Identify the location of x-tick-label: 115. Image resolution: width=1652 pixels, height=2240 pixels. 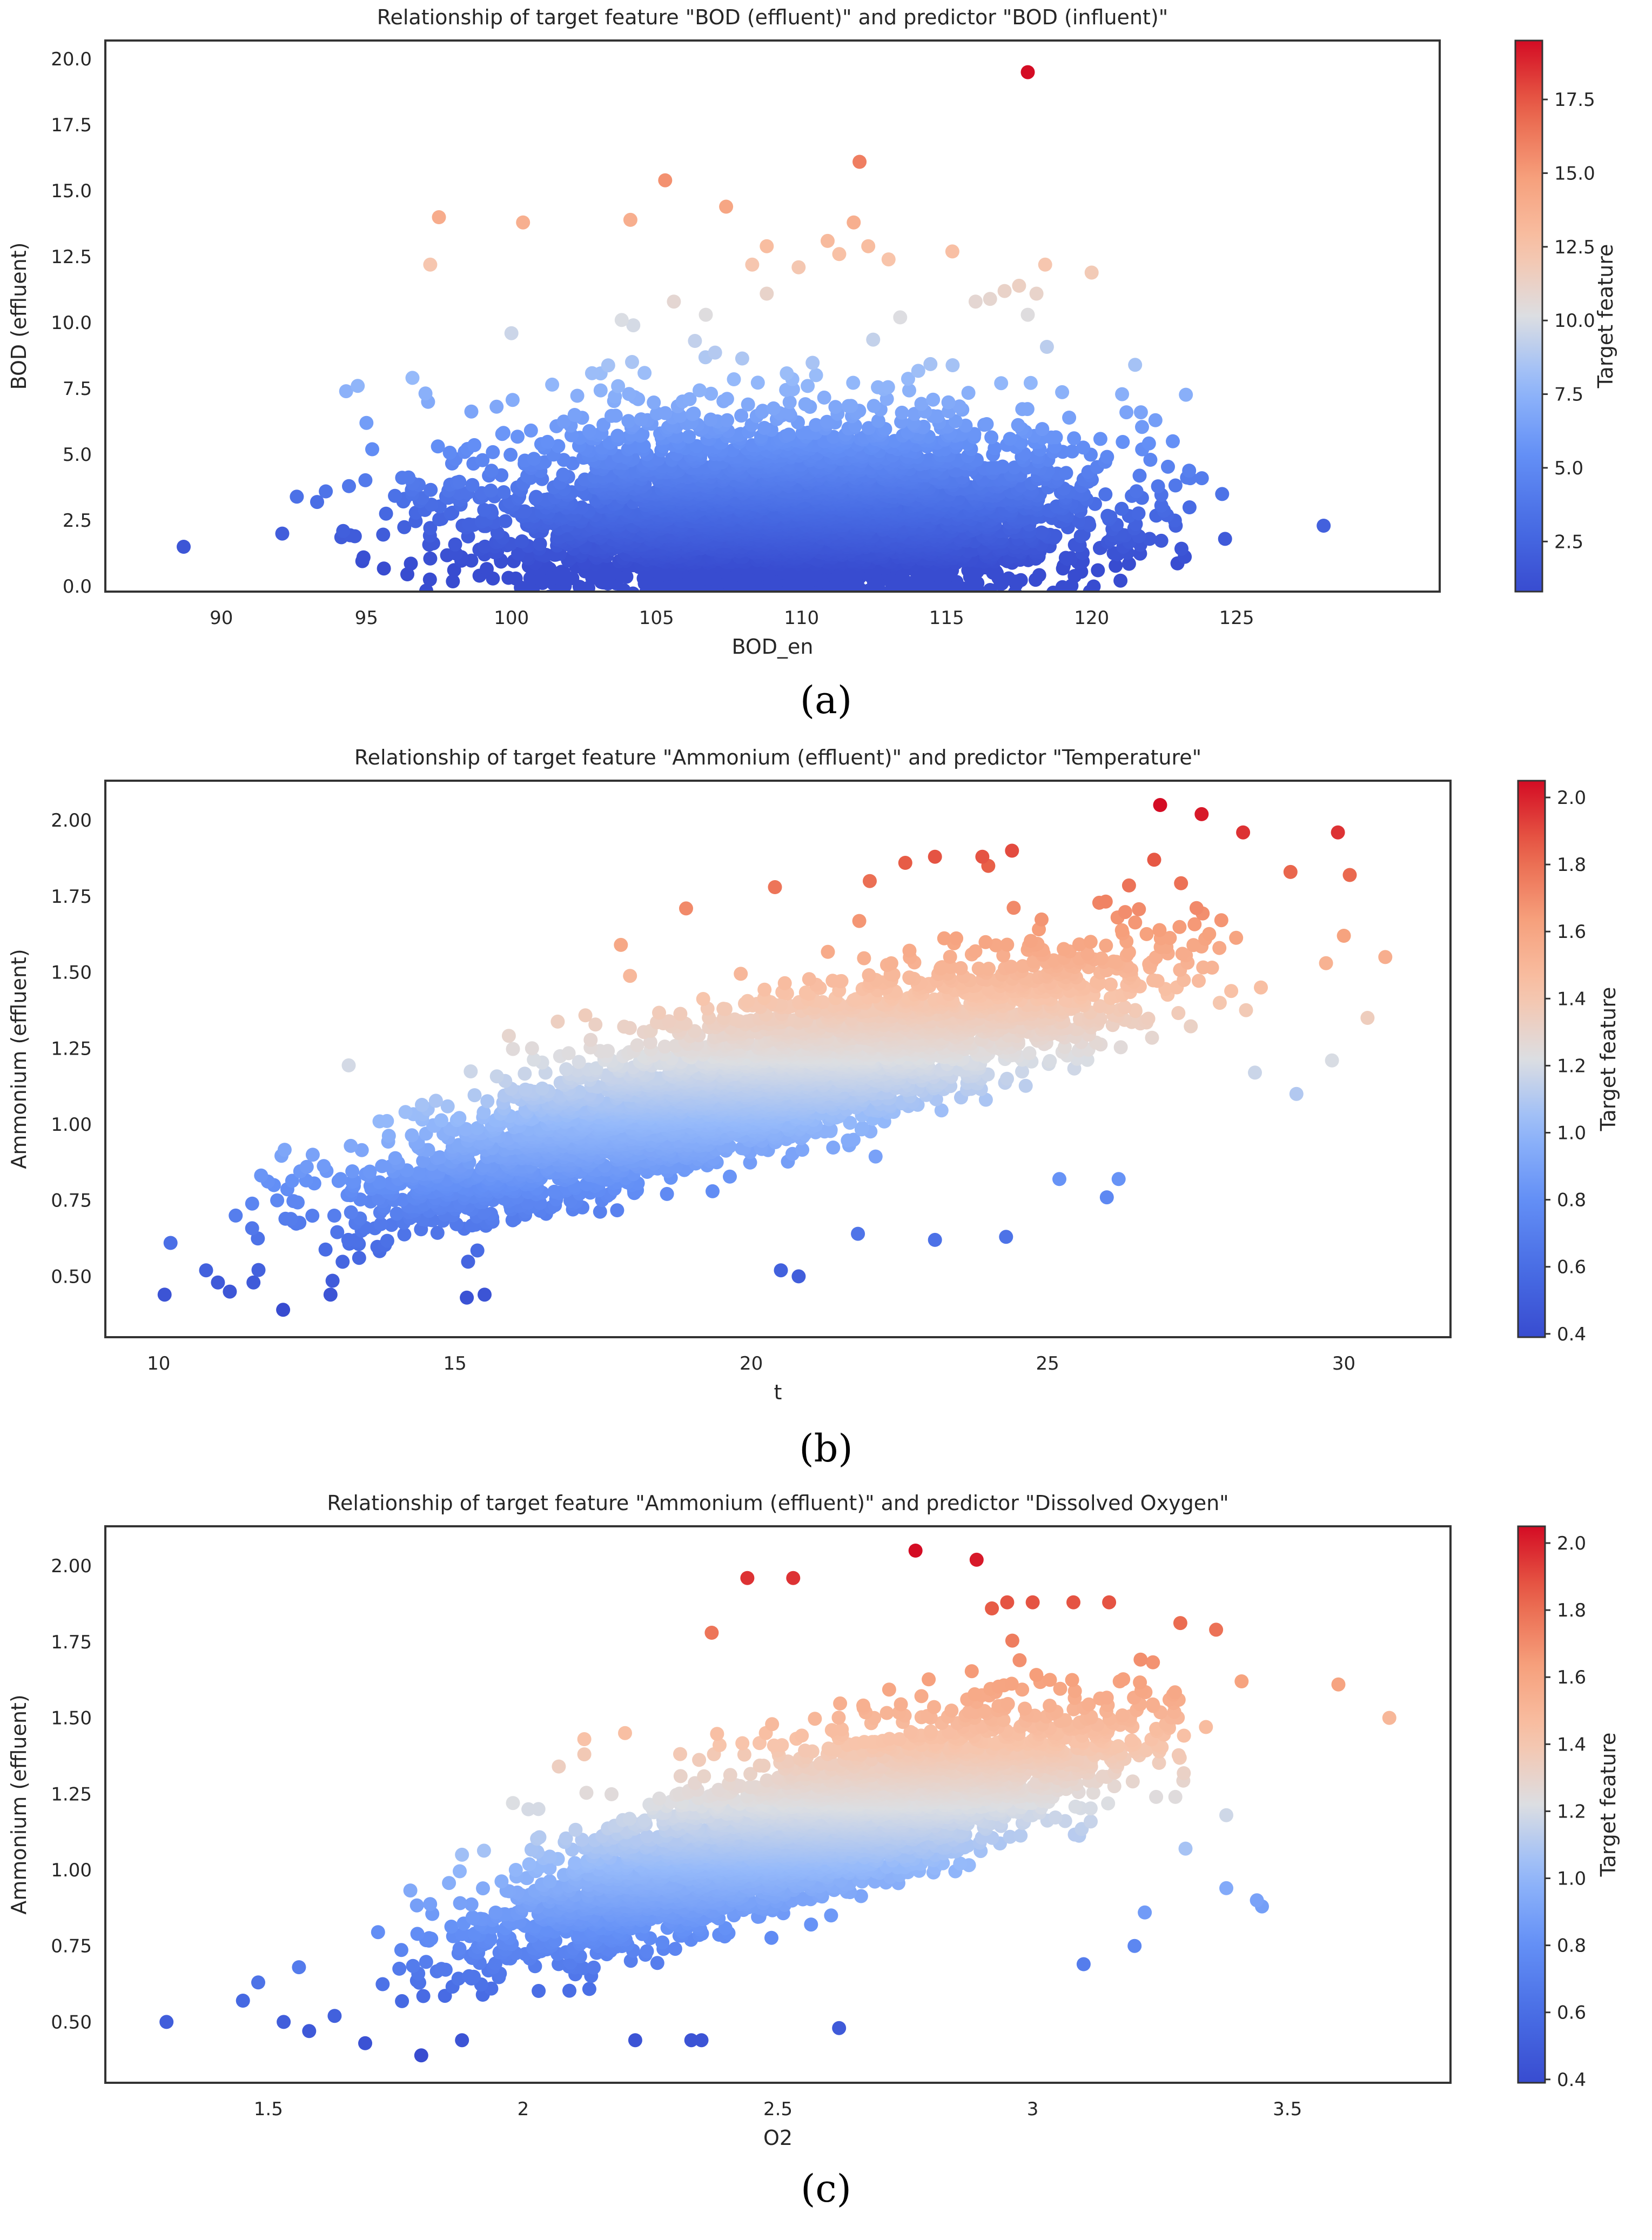
(946, 618).